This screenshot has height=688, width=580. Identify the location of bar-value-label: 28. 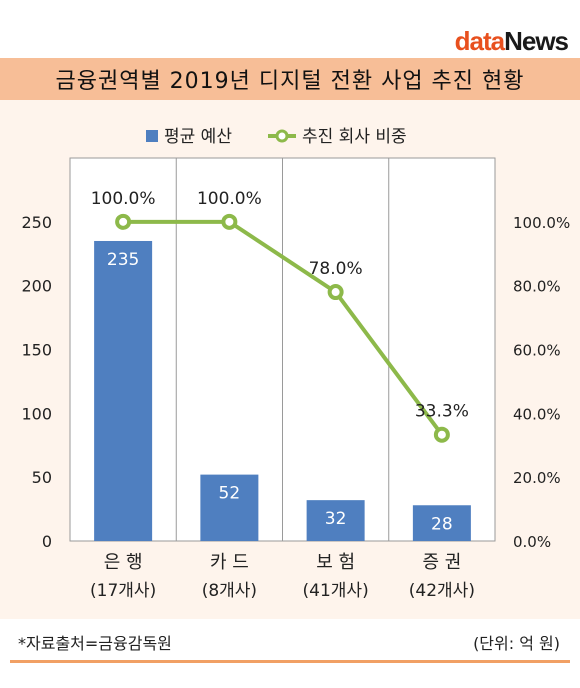
(442, 524).